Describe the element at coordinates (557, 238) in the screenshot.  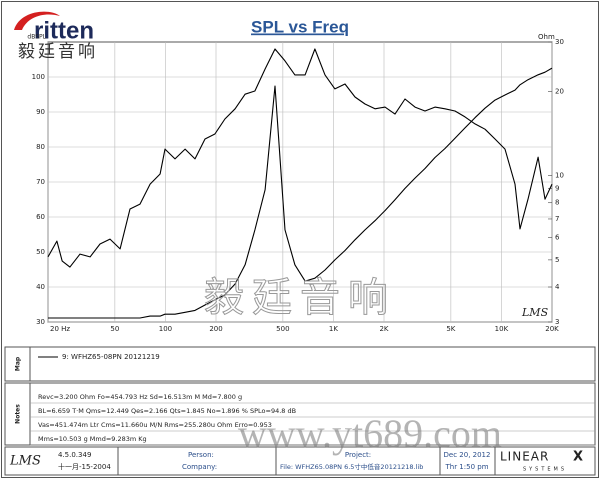
I see `y2-tick-label: 6` at that location.